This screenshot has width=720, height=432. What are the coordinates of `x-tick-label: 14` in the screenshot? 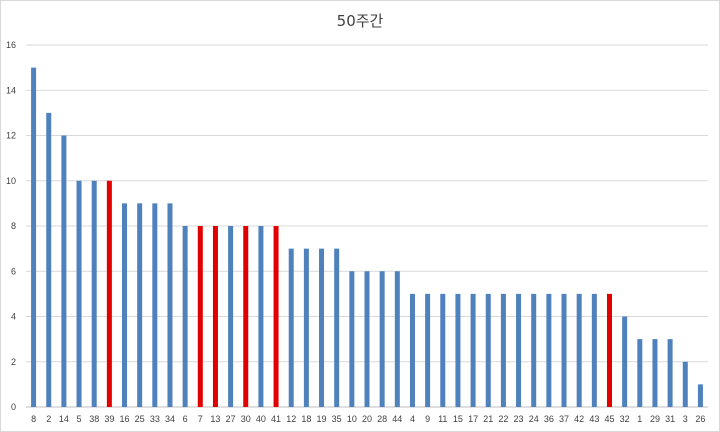 It's located at (64, 419).